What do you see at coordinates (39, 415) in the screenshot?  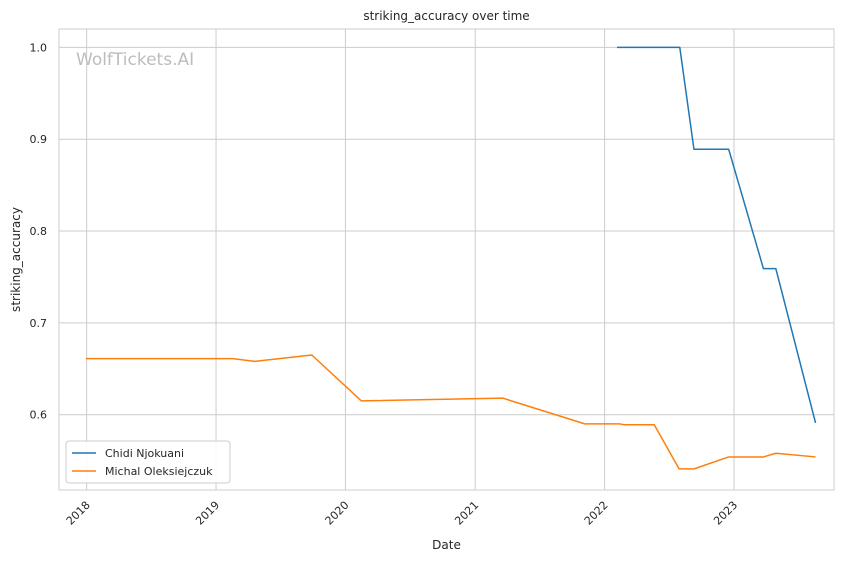 I see `y-tick-label: 0.6` at bounding box center [39, 415].